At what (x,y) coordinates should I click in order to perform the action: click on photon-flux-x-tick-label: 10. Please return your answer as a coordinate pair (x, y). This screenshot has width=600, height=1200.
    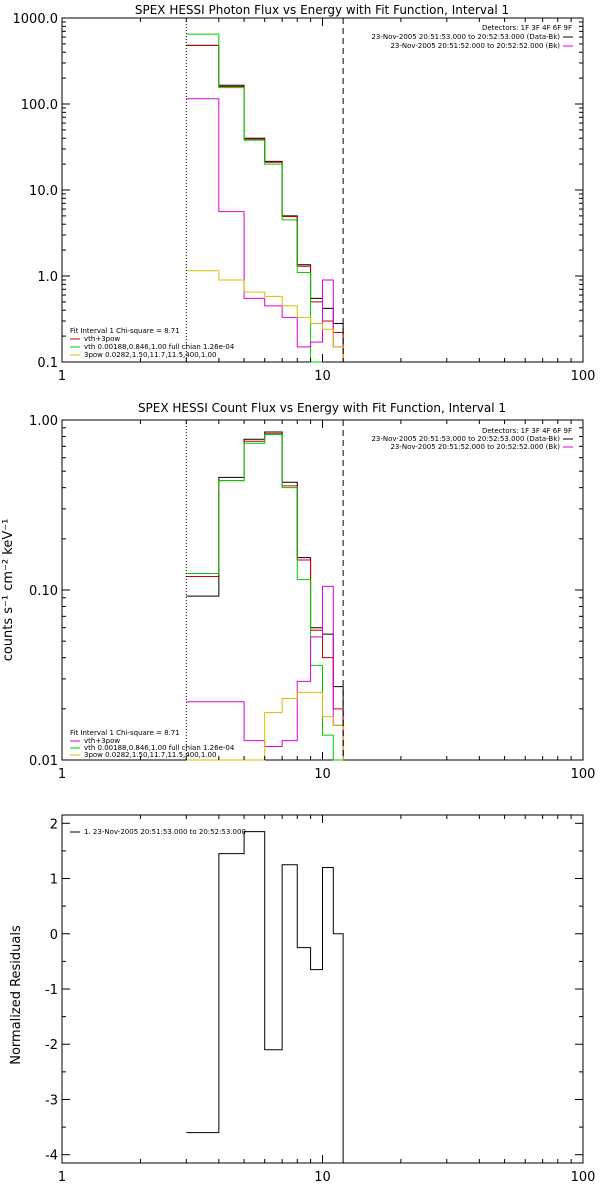
    Looking at the image, I should click on (322, 376).